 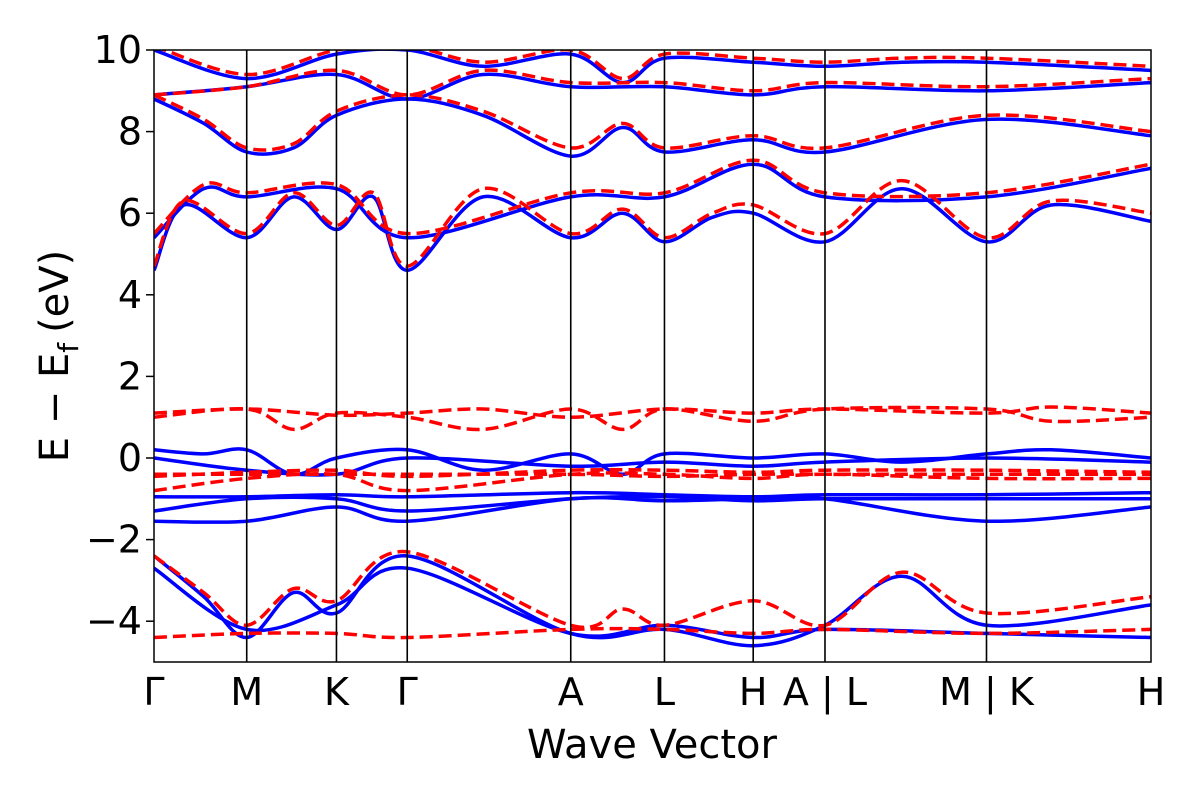 What do you see at coordinates (246, 692) in the screenshot?
I see `x-tick-label-1: M` at bounding box center [246, 692].